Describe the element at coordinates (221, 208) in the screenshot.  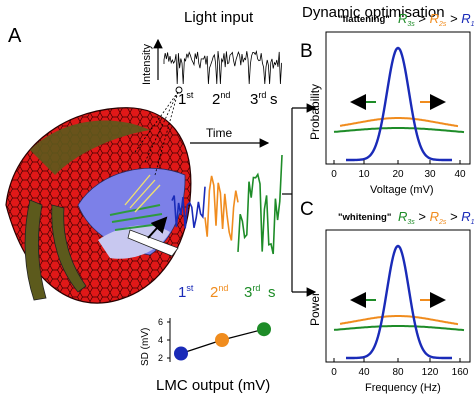
I see `lmc-trace-second-second` at that location.